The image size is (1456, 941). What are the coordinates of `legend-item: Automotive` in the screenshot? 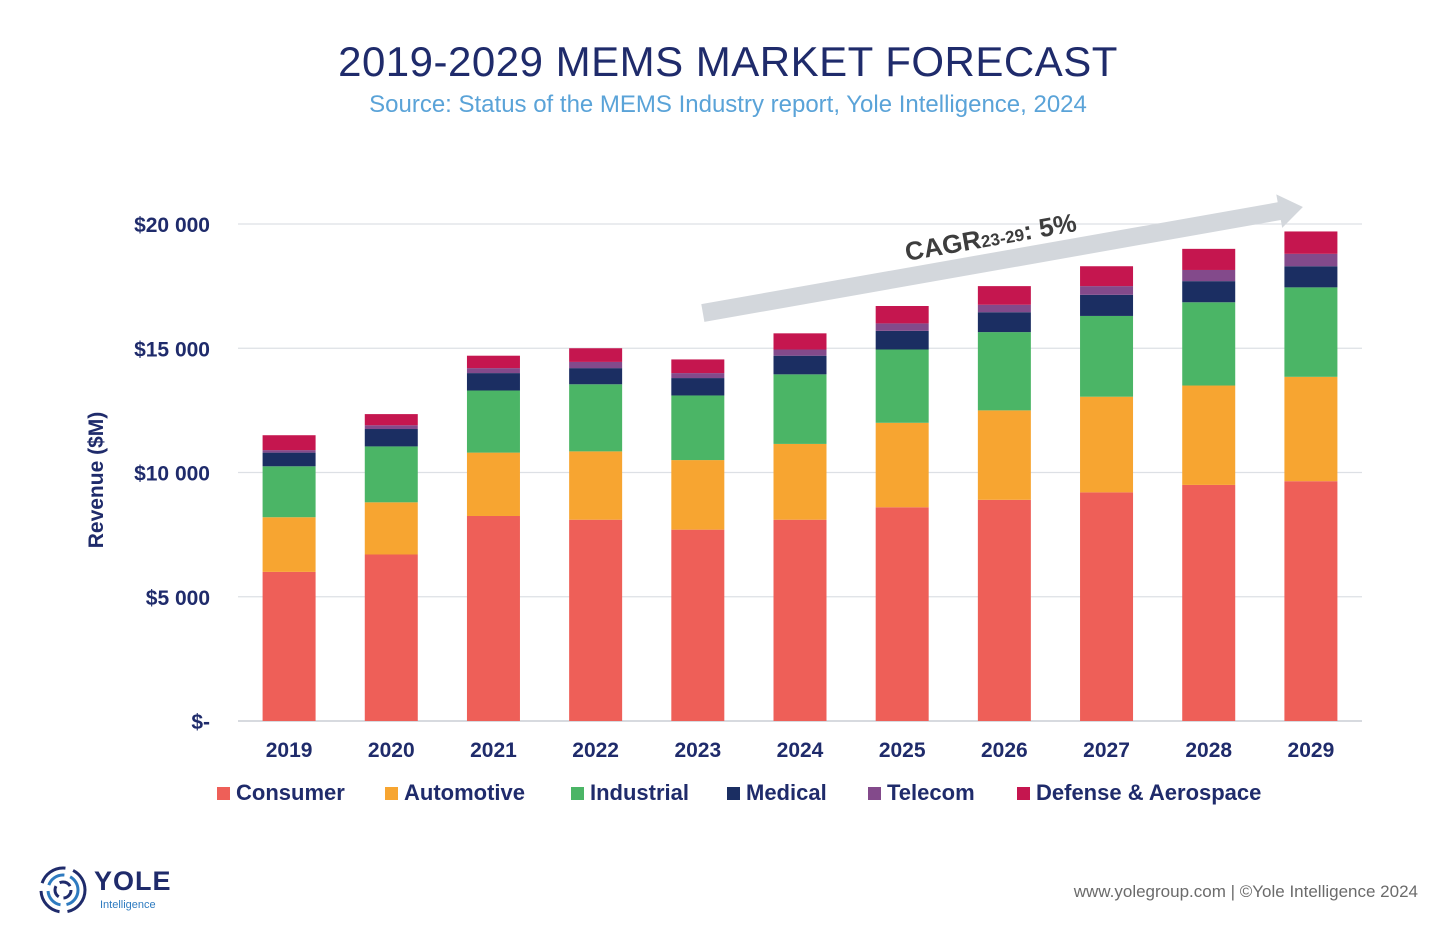 It's located at (455, 792).